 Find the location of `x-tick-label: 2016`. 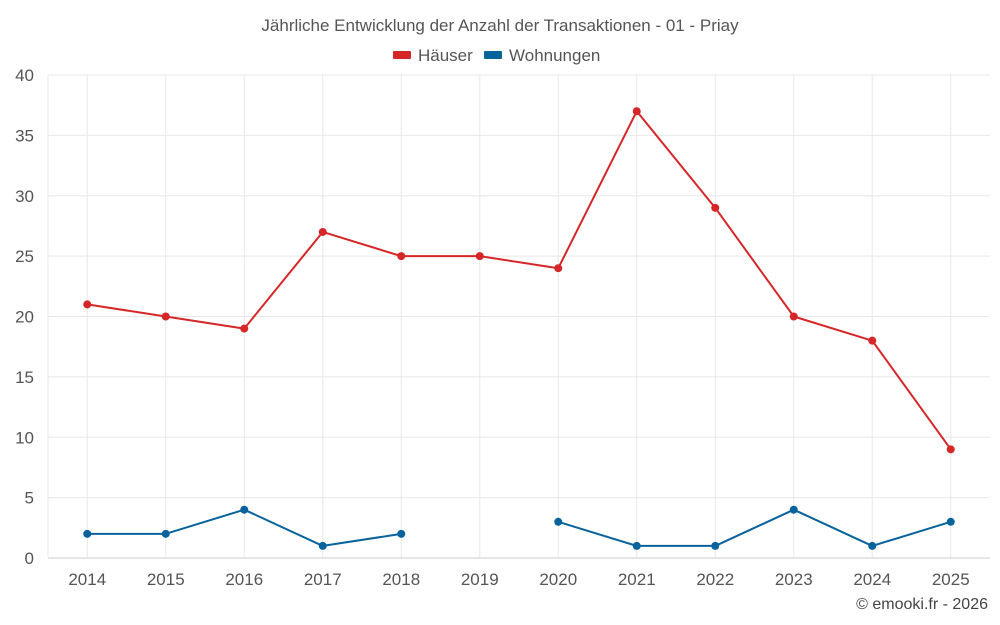

x-tick-label: 2016 is located at coordinates (244, 579).